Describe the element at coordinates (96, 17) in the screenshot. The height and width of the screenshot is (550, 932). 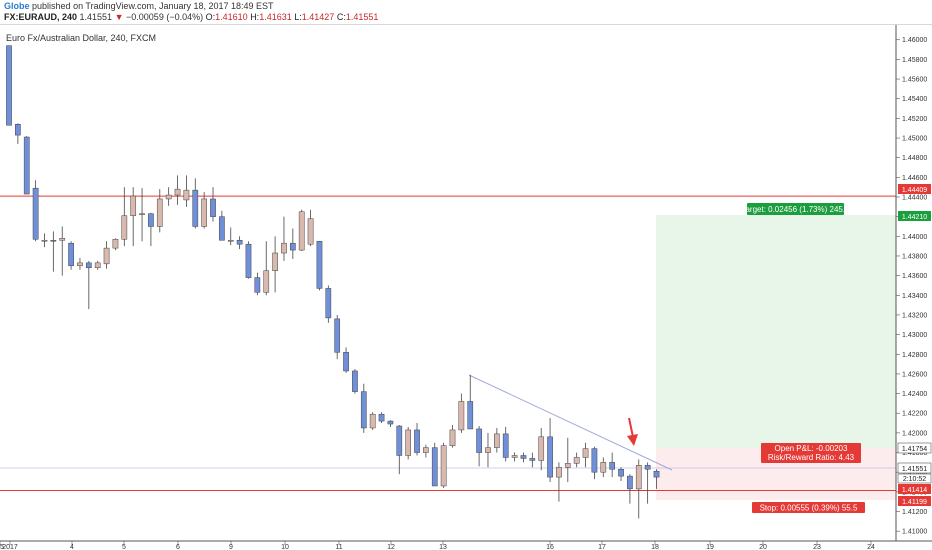
I see `last-price: 1.41551` at that location.